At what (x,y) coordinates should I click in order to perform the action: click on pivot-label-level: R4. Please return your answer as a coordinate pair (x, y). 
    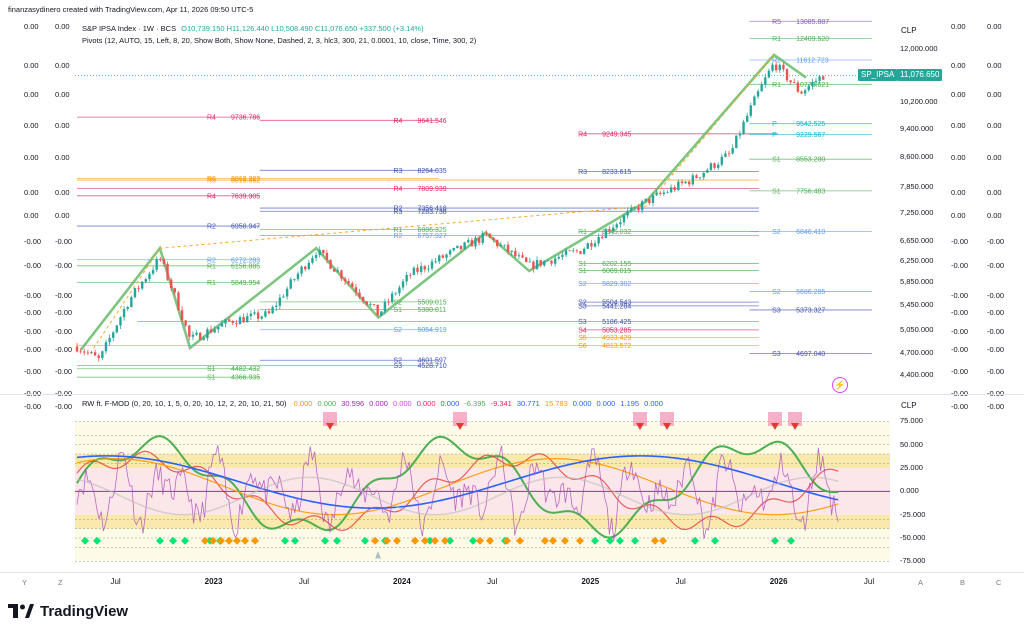
    Looking at the image, I should click on (397, 121).